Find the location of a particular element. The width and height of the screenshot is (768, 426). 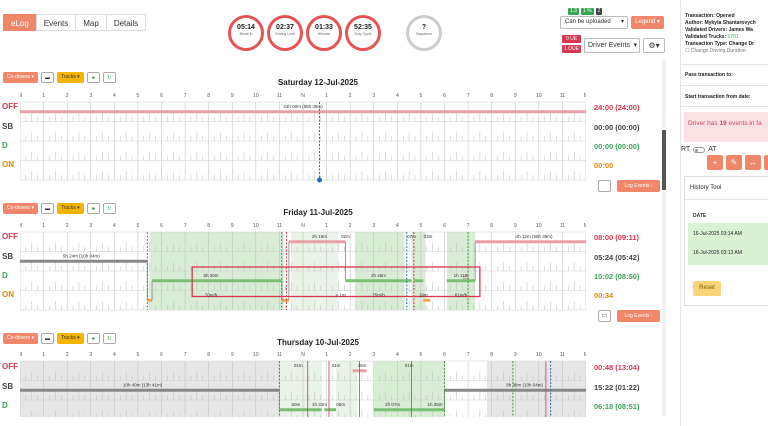

timer-value: 02:37 is located at coordinates (285, 27).